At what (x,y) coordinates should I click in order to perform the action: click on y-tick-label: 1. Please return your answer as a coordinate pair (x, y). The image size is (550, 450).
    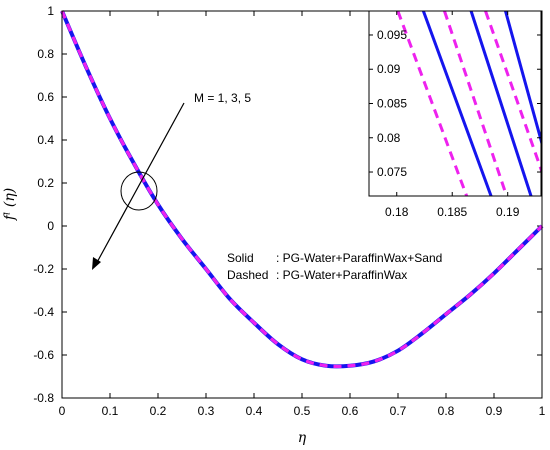
    Looking at the image, I should click on (50, 11).